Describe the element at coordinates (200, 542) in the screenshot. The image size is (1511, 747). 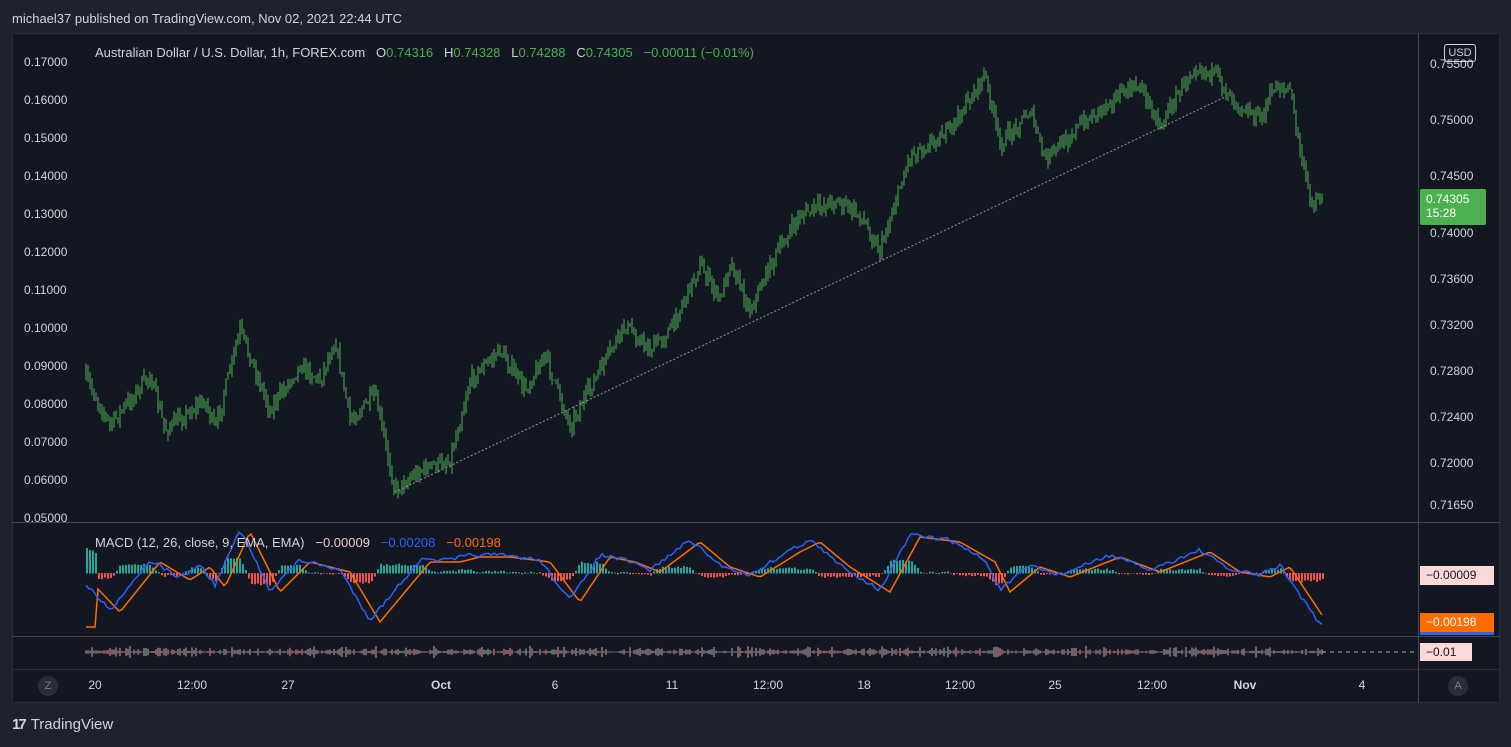
I see `macd-title: MACD (12, 26, close, 9, EMA, EMA)` at that location.